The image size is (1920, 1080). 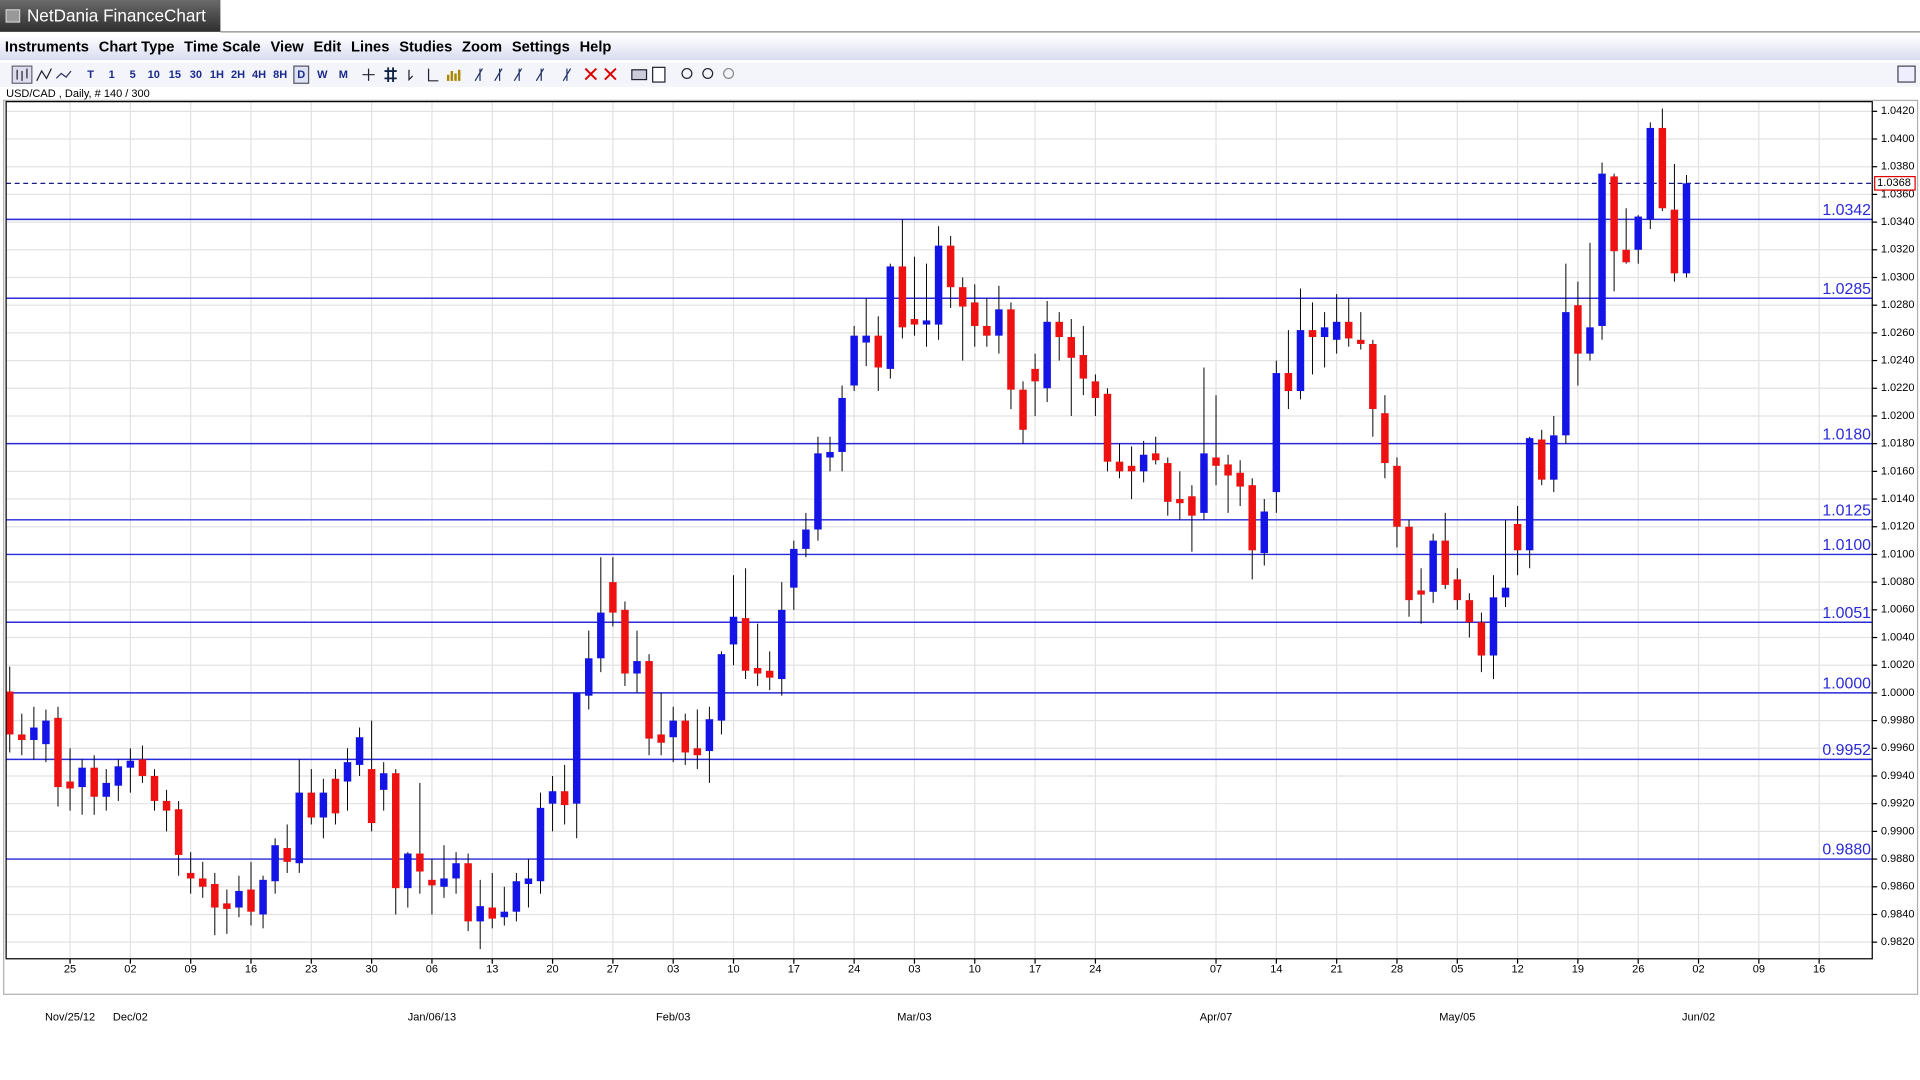 What do you see at coordinates (1898, 416) in the screenshot?
I see `y-tick-label: 1.0200` at bounding box center [1898, 416].